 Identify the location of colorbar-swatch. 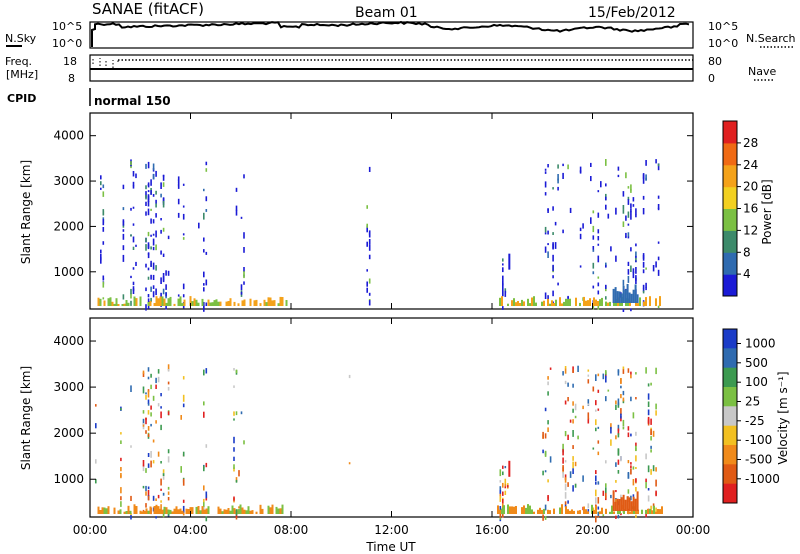
(730, 455).